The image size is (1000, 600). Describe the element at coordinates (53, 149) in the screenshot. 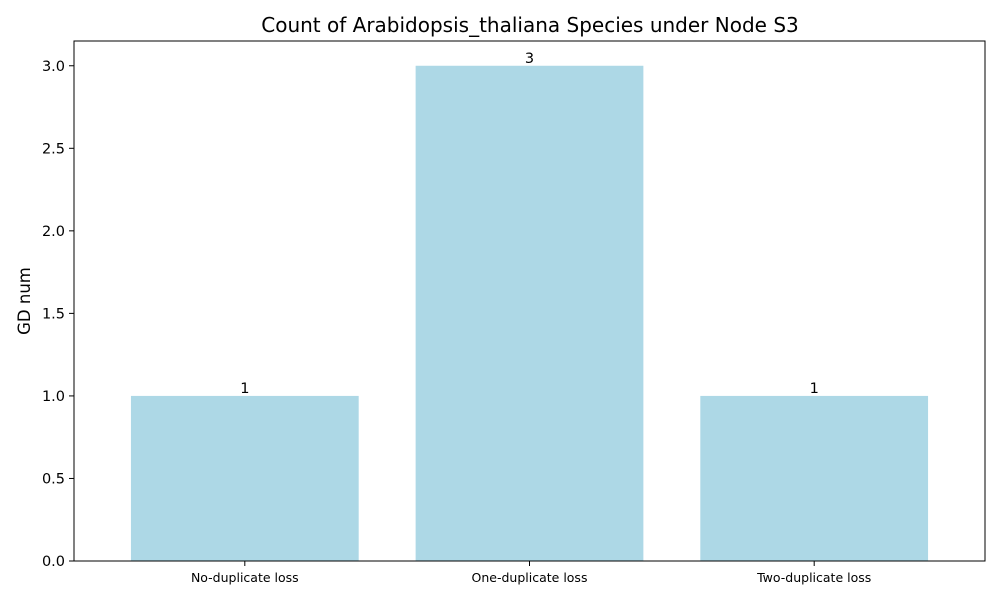

I see `y-tick-label: 2.5` at that location.